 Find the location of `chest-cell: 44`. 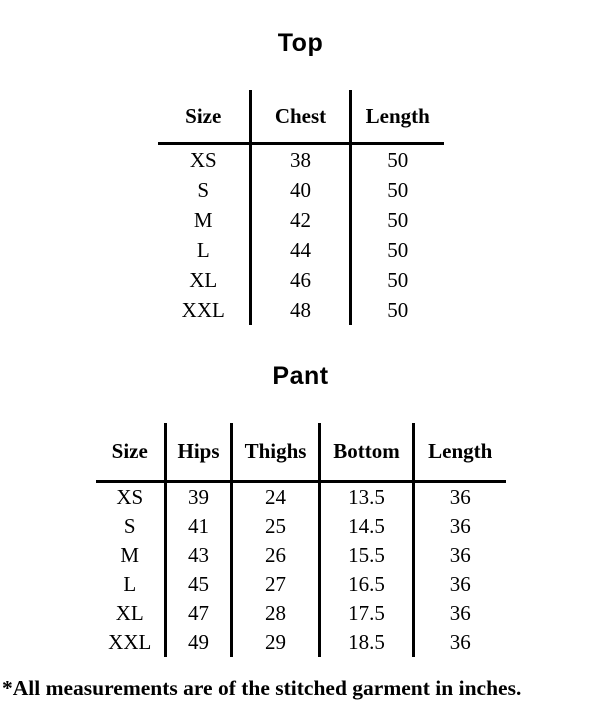

chest-cell: 44 is located at coordinates (300, 250).